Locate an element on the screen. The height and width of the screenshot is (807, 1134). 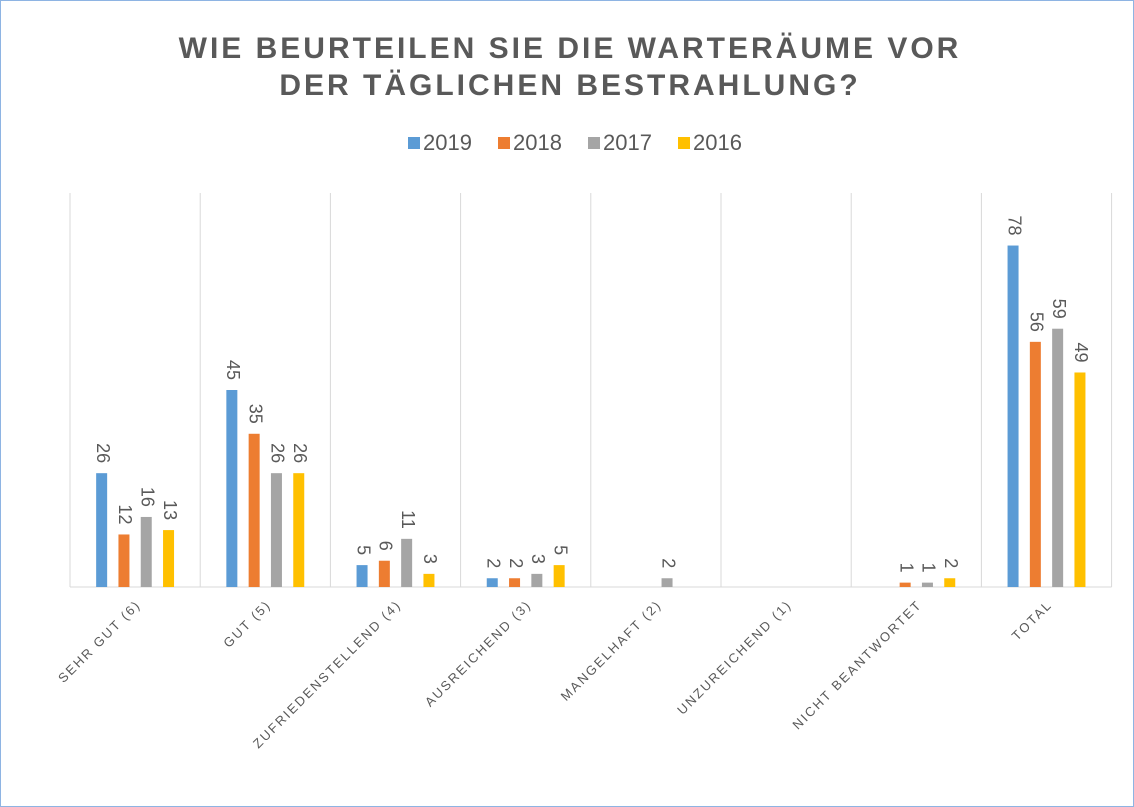
data-label: 12 is located at coordinates (125, 514).